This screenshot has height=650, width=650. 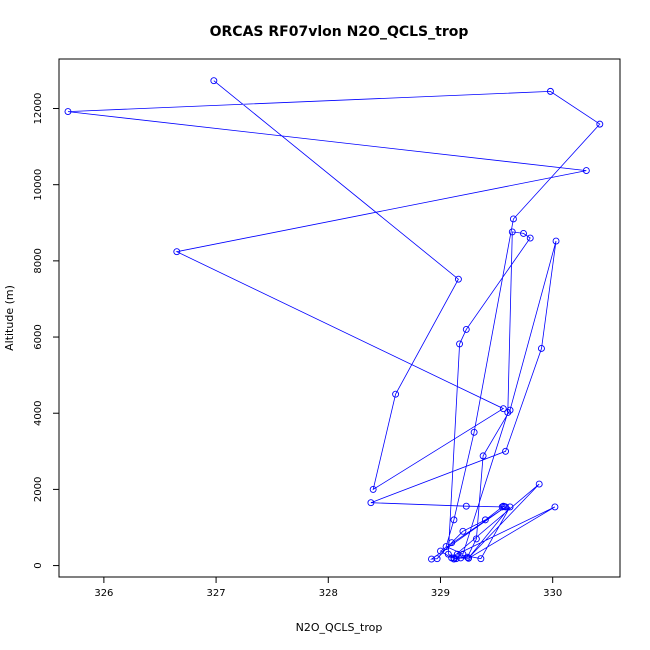 I want to click on y-tick-label: 2000, so click(x=38, y=489).